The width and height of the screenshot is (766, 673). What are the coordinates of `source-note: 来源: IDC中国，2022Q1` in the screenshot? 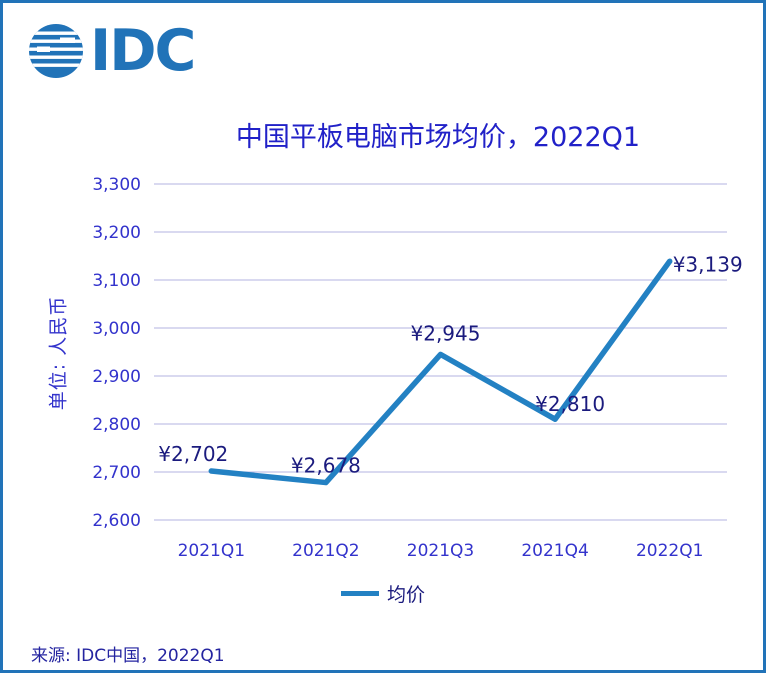 It's located at (128, 656).